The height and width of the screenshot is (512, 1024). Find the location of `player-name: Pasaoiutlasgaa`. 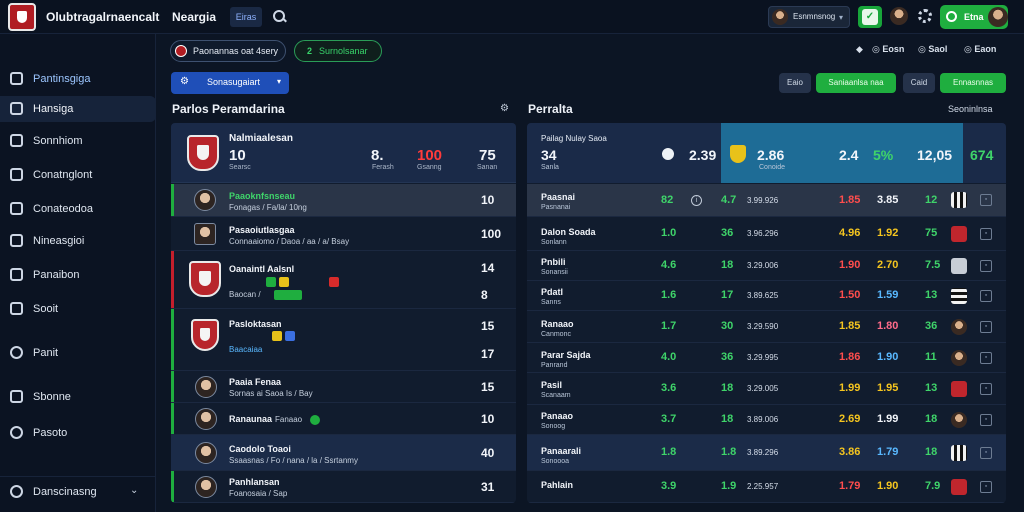

player-name: Pasaoiutlasgaa is located at coordinates (262, 230).